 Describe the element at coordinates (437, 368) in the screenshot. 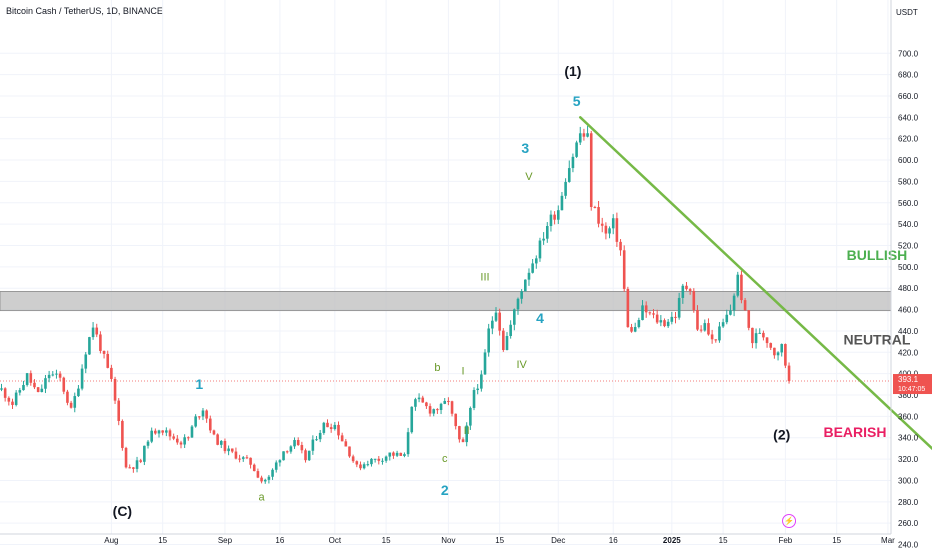

I see `wave-label: b` at that location.